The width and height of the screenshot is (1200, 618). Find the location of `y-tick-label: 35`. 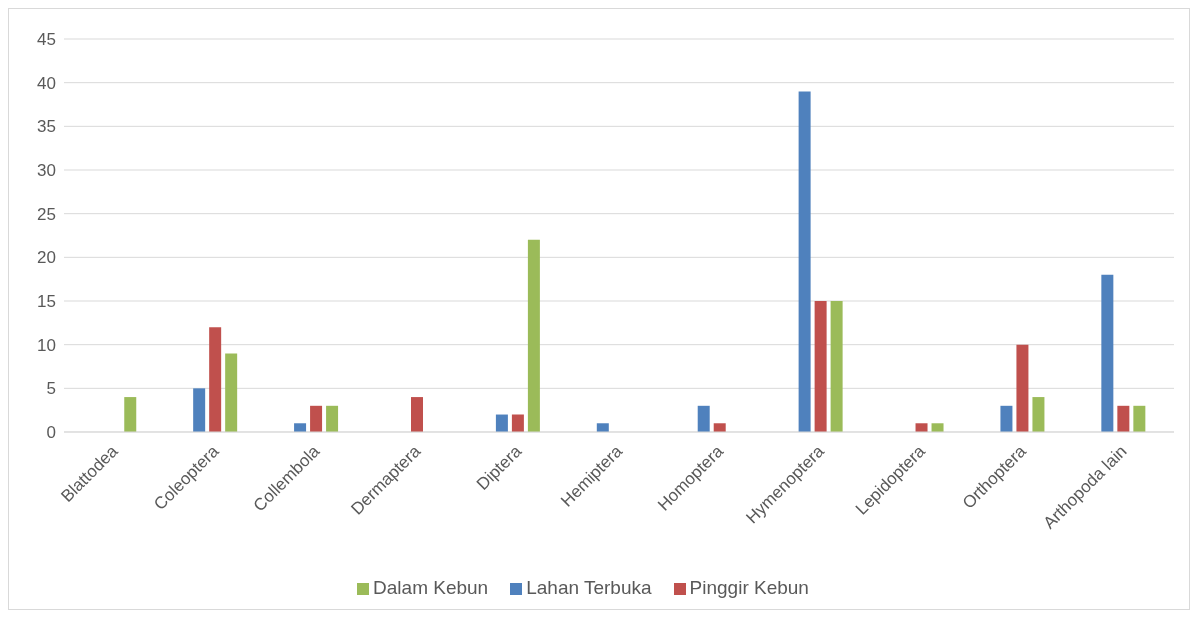

y-tick-label: 35 is located at coordinates (46, 127).